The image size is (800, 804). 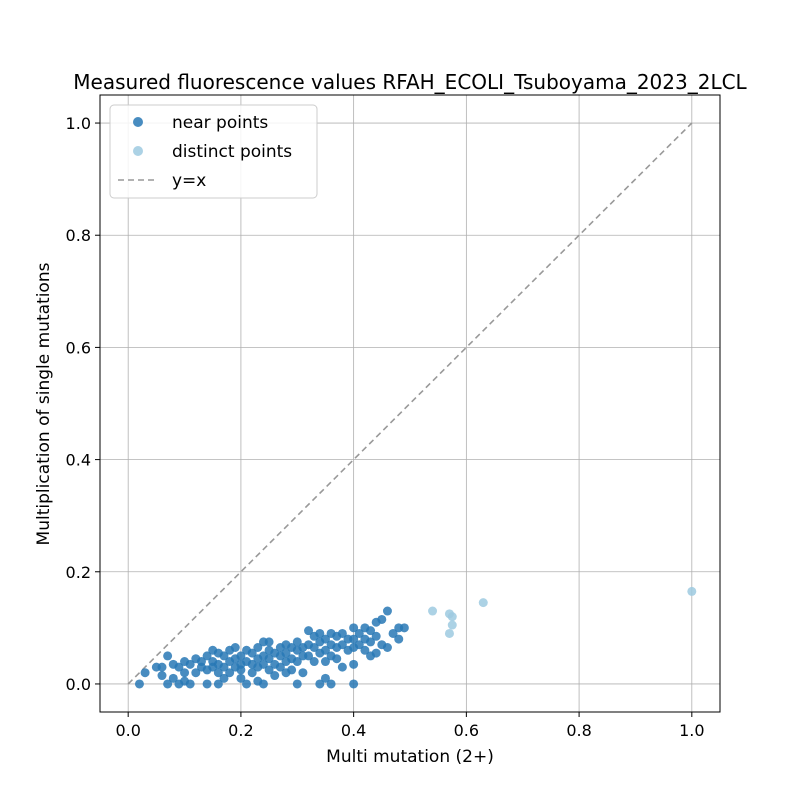 What do you see at coordinates (466, 730) in the screenshot?
I see `x-tick-label: 0.6` at bounding box center [466, 730].